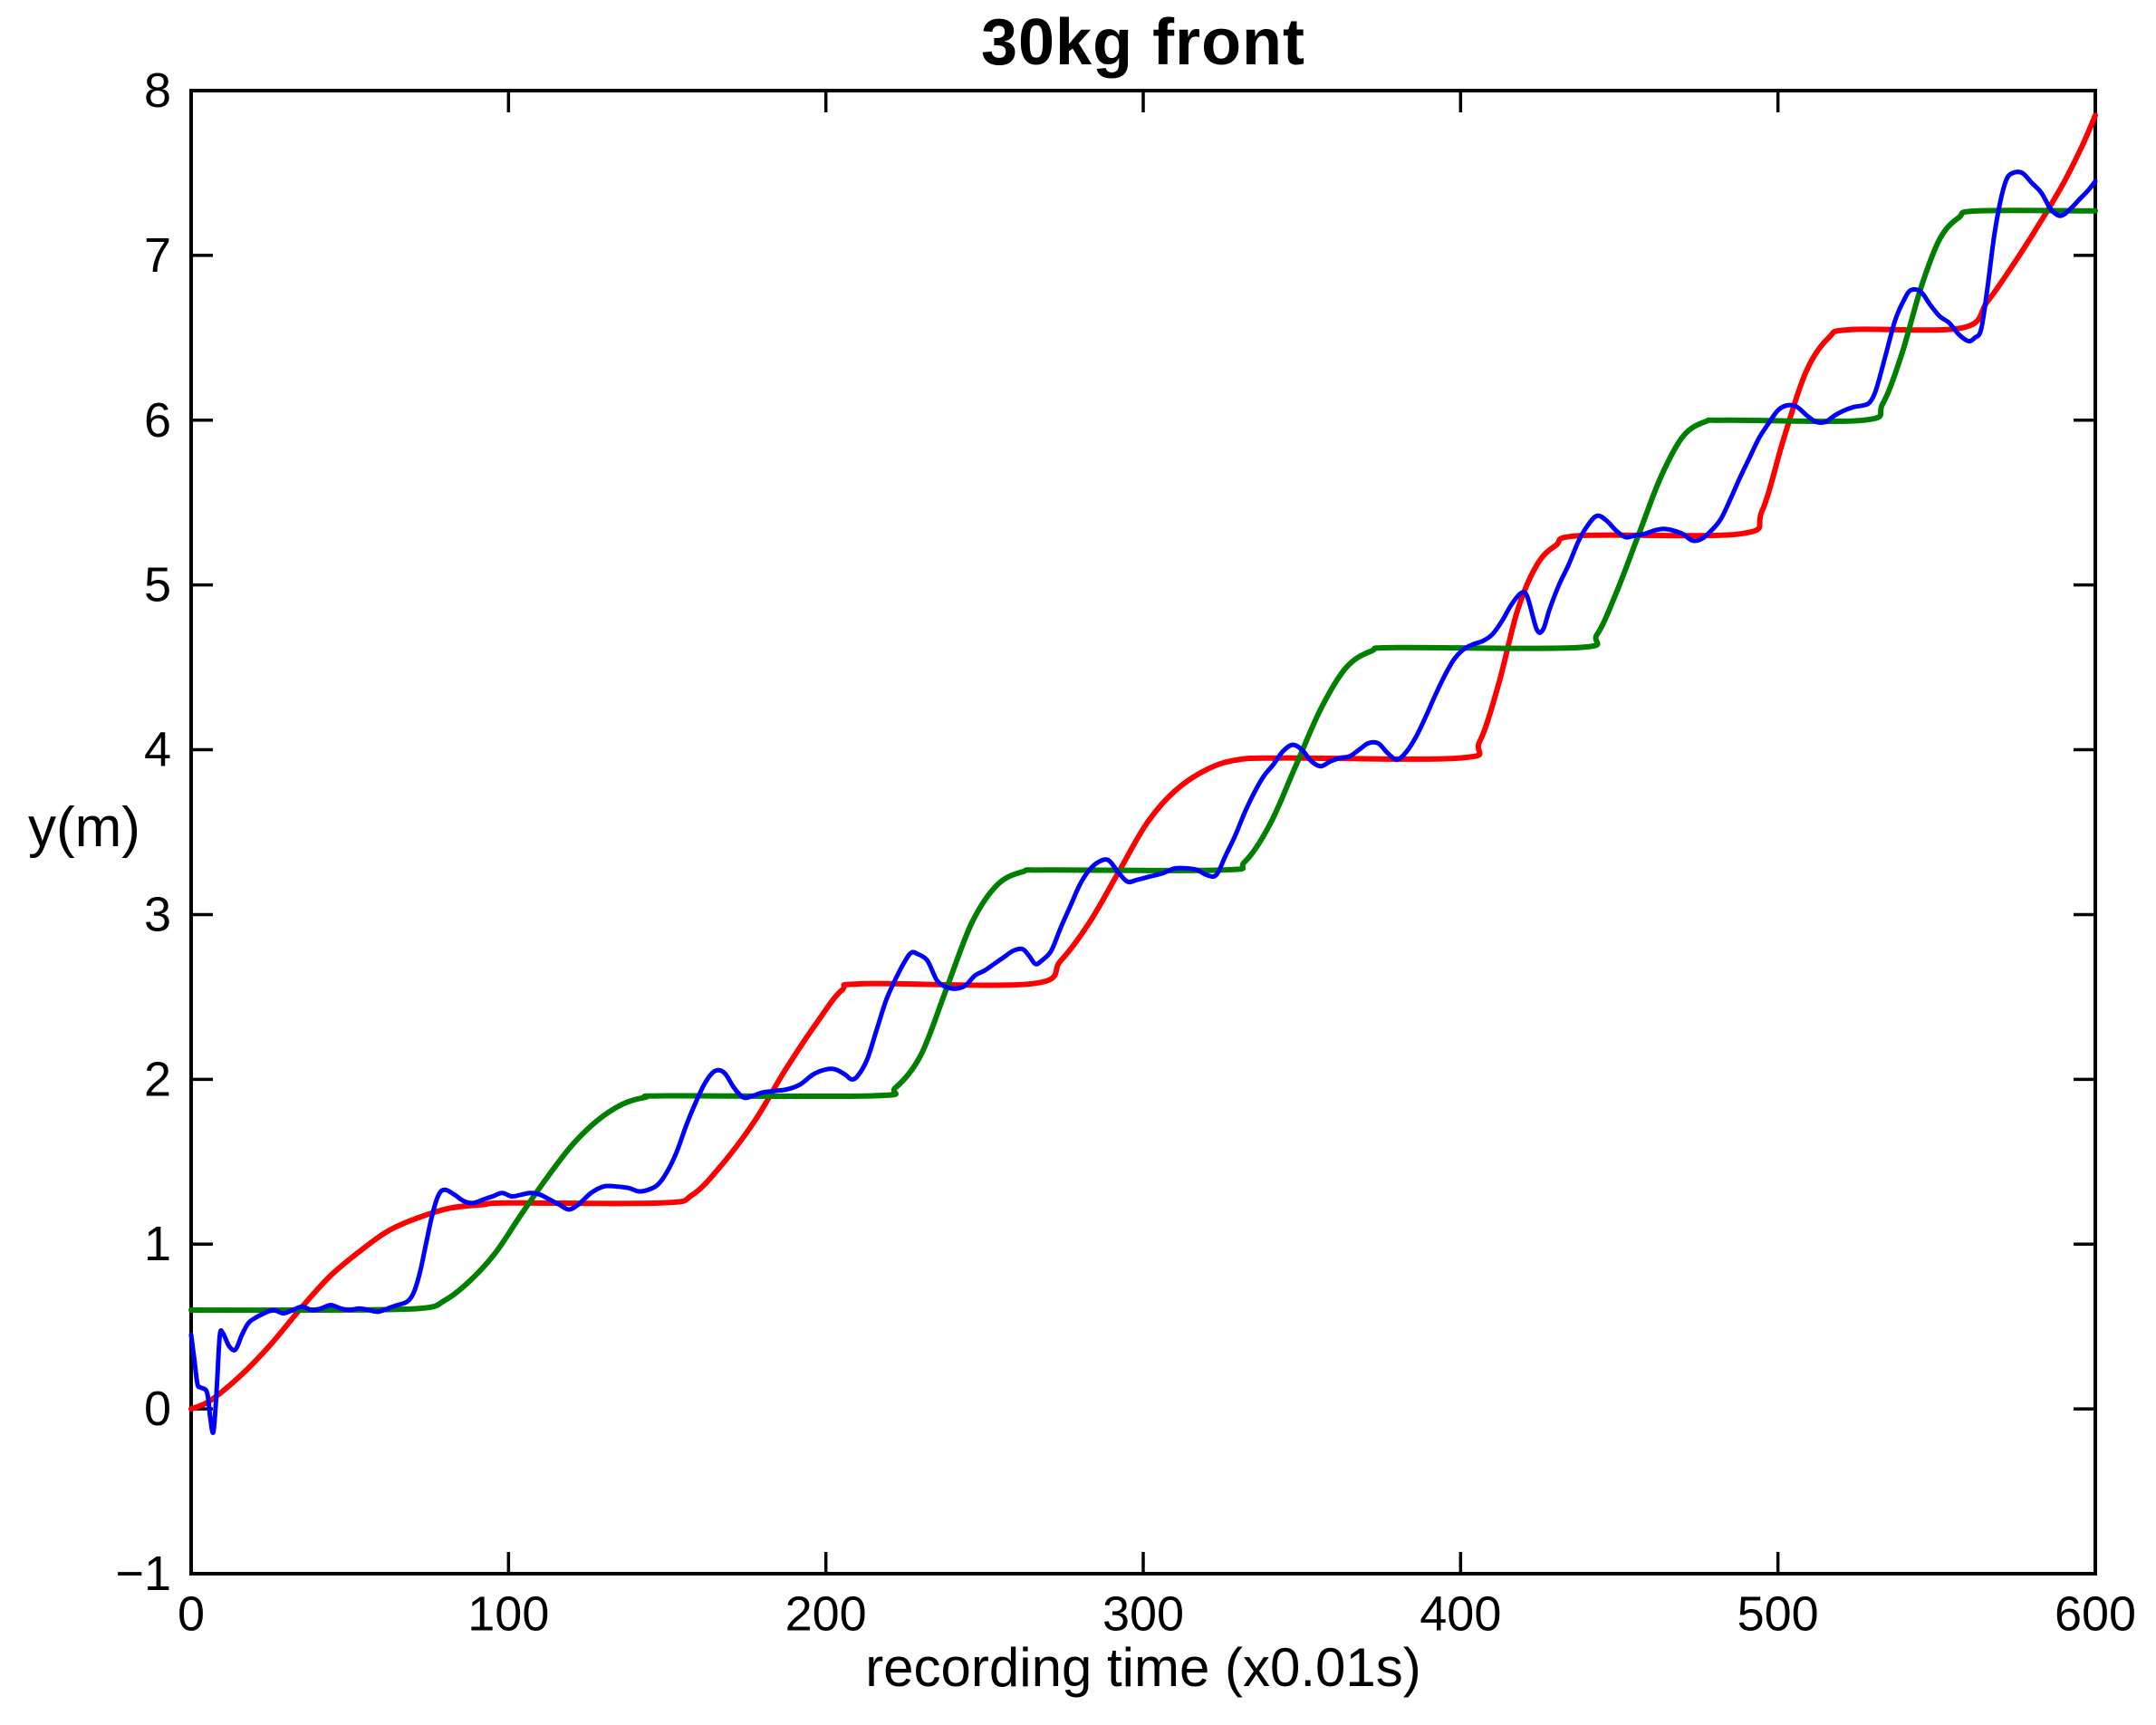  What do you see at coordinates (157, 914) in the screenshot?
I see `y-tick-label: 3` at bounding box center [157, 914].